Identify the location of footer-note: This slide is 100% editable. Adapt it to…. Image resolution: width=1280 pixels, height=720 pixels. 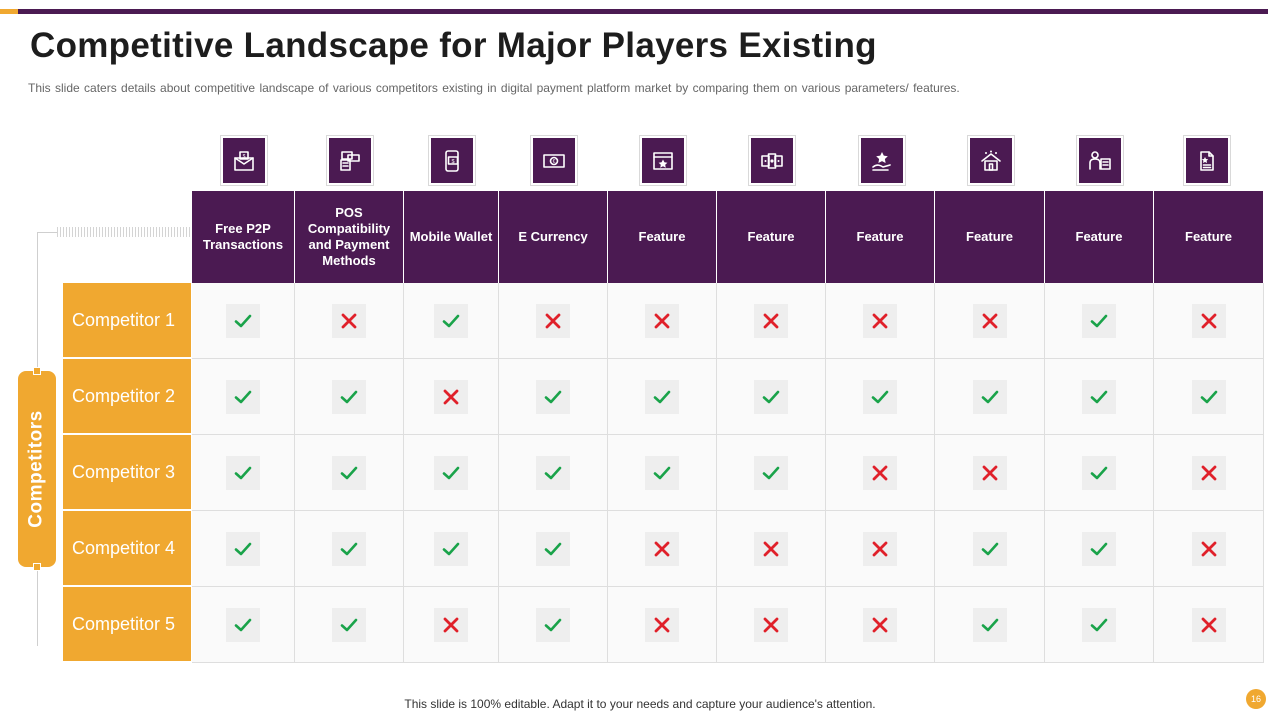
(640, 704).